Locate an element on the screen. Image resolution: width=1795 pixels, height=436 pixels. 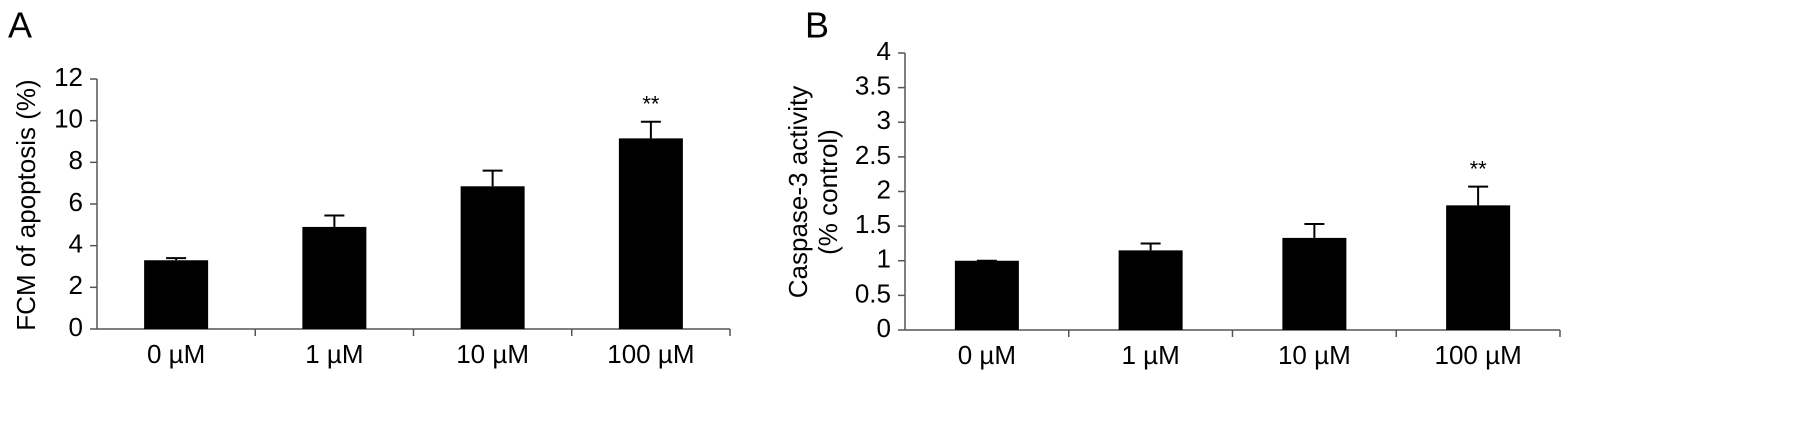
y-tick-label: 8 is located at coordinates (76, 160).